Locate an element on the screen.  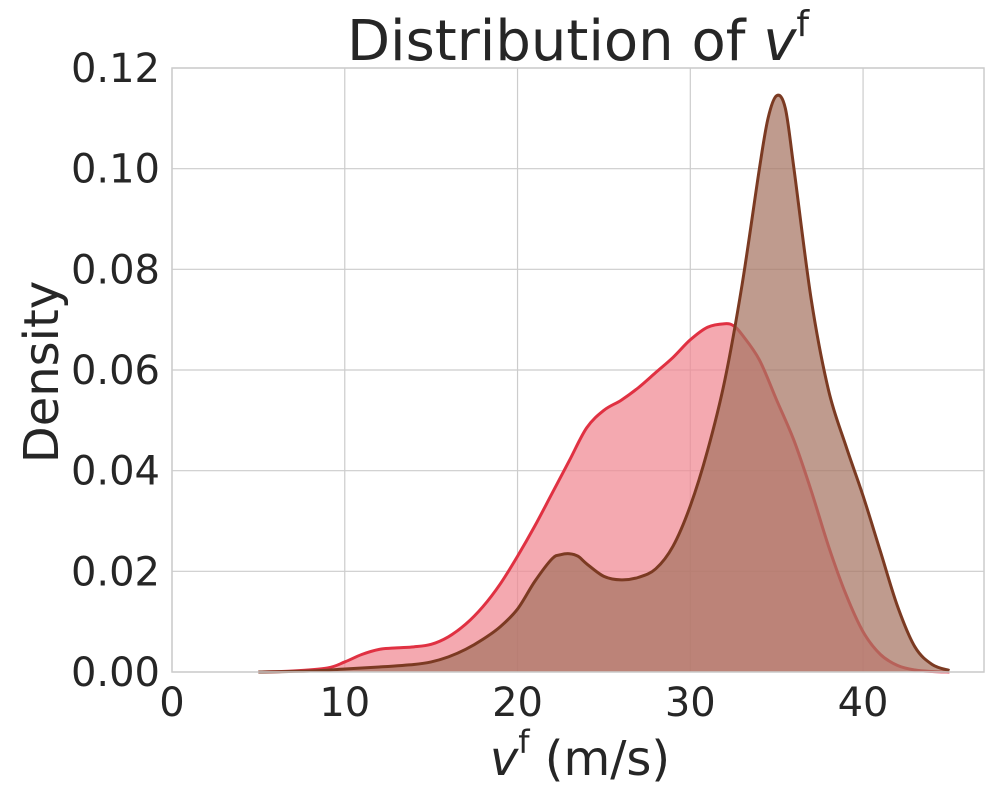
y-tick-label: 0.12 is located at coordinates (115, 69).